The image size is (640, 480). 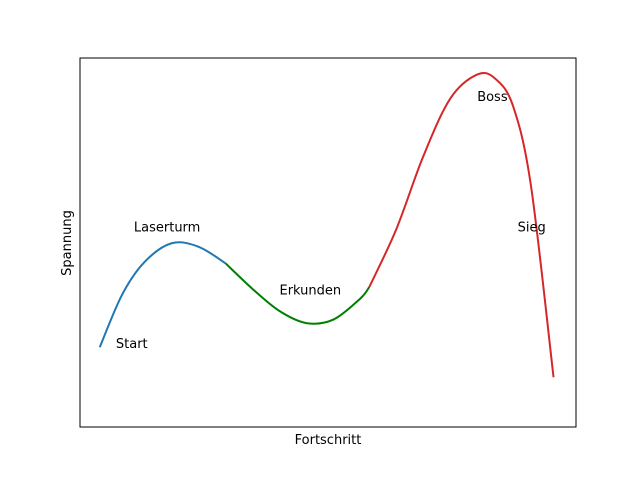 What do you see at coordinates (67, 243) in the screenshot?
I see `y-axis-label: Spannung` at bounding box center [67, 243].